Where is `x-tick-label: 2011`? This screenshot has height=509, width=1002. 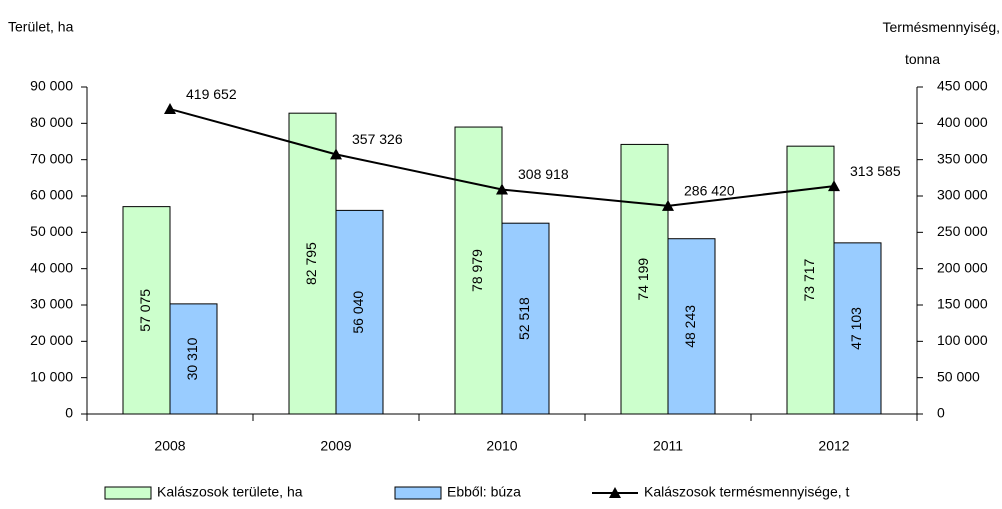 x-tick-label: 2011 is located at coordinates (668, 446).